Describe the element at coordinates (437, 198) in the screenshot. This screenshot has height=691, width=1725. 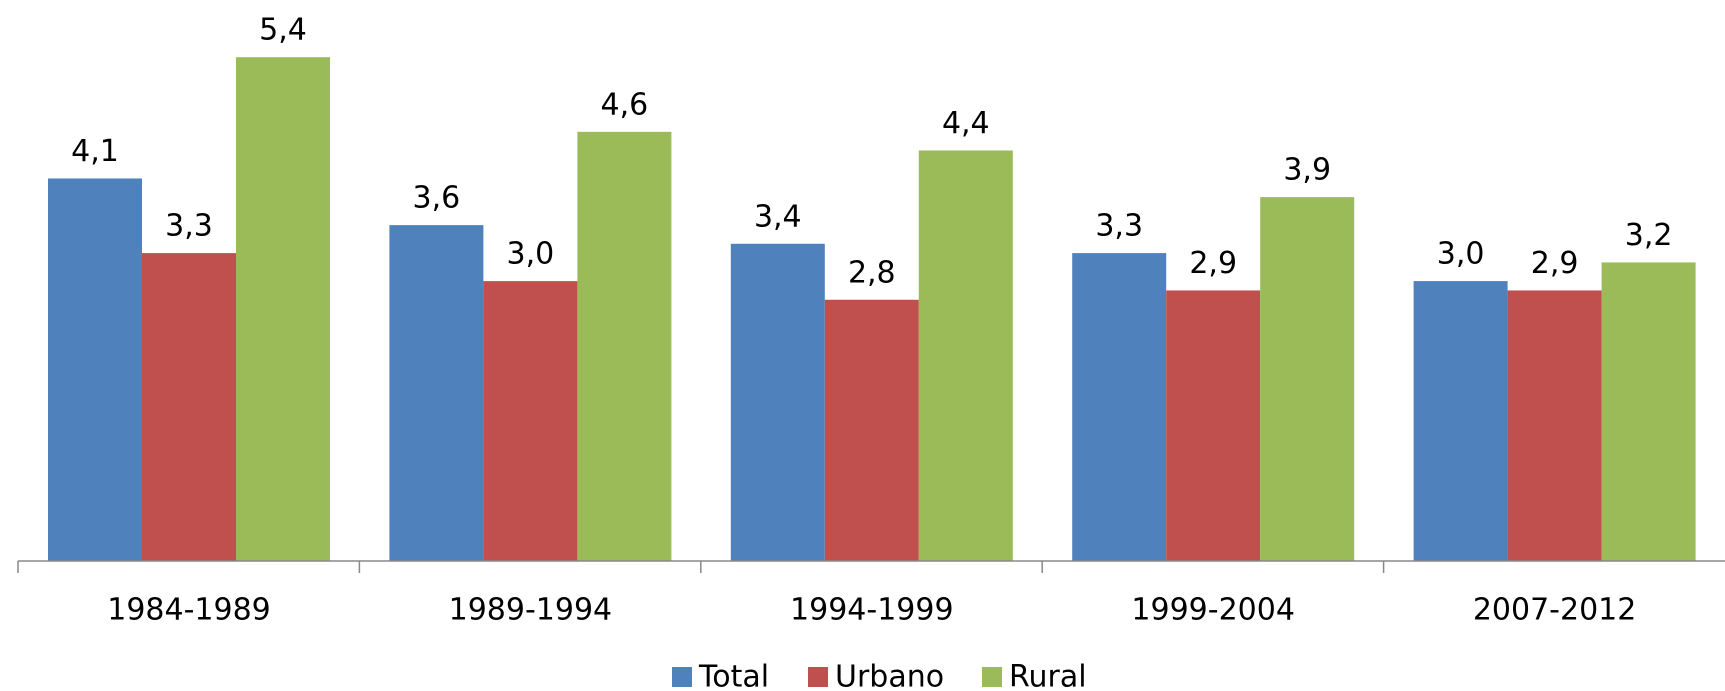
I see `data-label: 3,6` at that location.